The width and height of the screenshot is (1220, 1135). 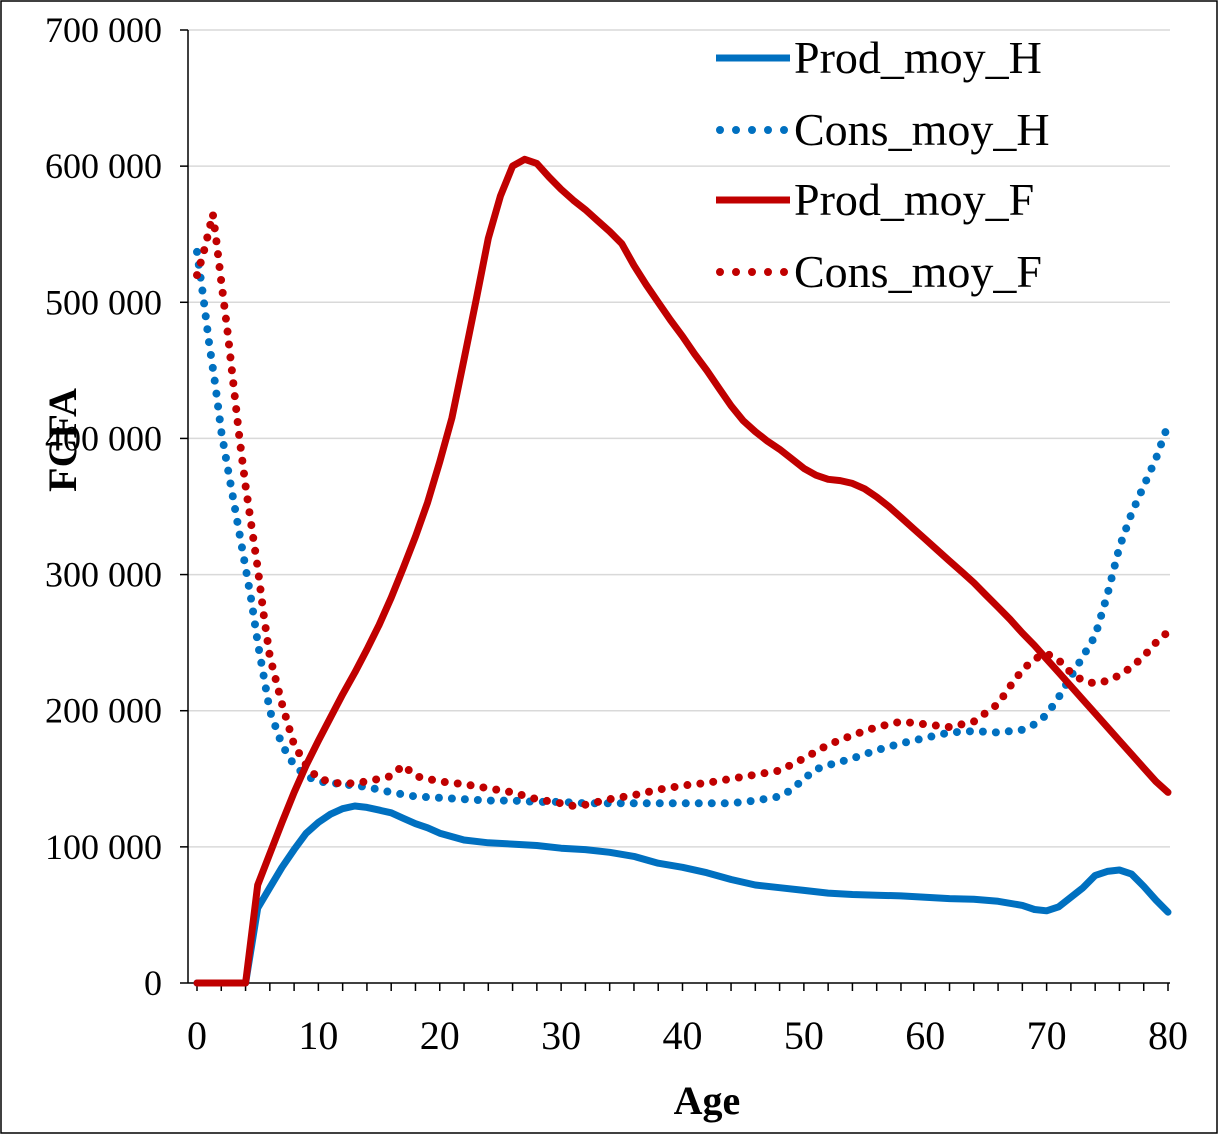 What do you see at coordinates (561, 1035) in the screenshot?
I see `x-tick-label: 30` at bounding box center [561, 1035].